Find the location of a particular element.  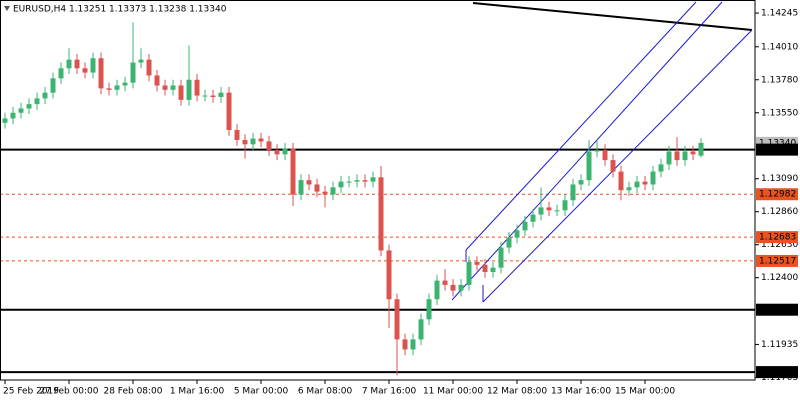

y-tick-label: 1.14245 is located at coordinates (779, 14).